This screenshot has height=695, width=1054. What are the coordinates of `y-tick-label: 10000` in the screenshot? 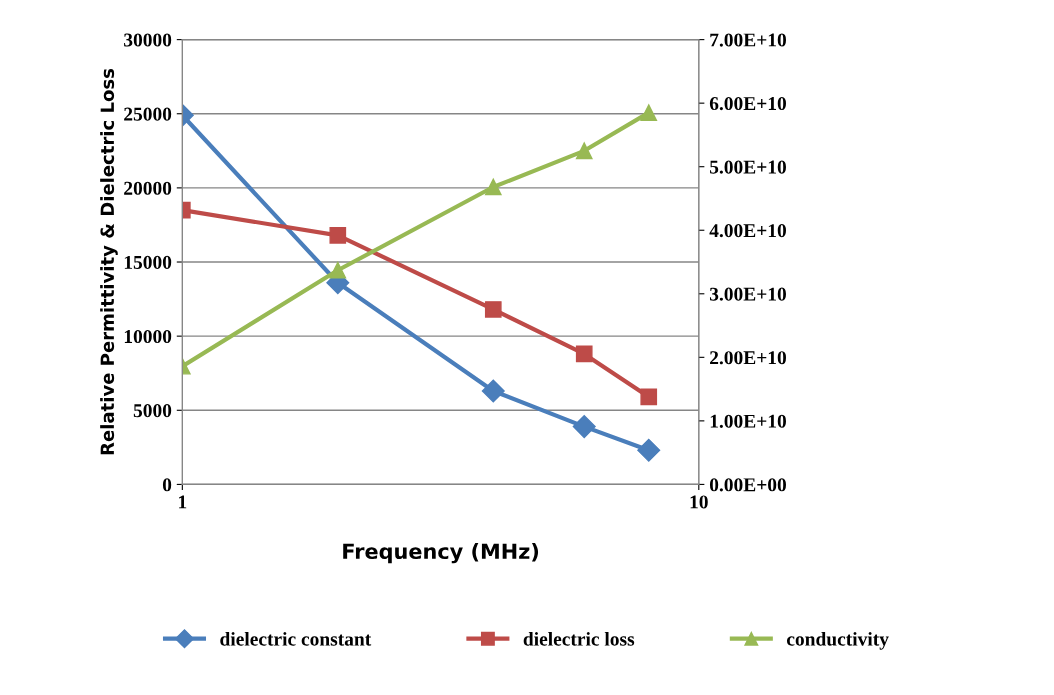 It's located at (148, 336).